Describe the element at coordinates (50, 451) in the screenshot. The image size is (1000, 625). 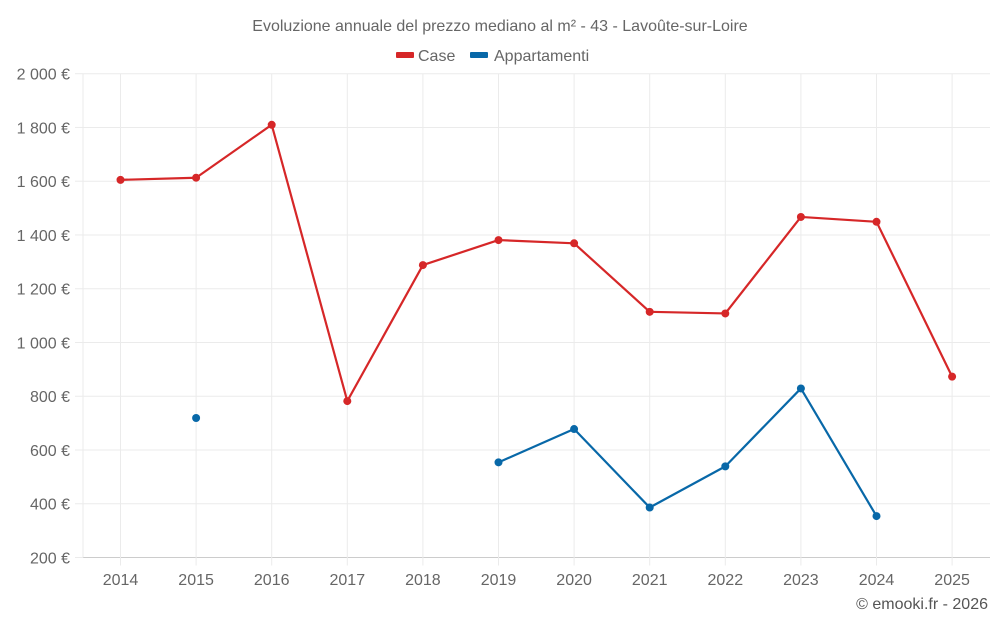
I see `y-tick-label: 600 €` at that location.